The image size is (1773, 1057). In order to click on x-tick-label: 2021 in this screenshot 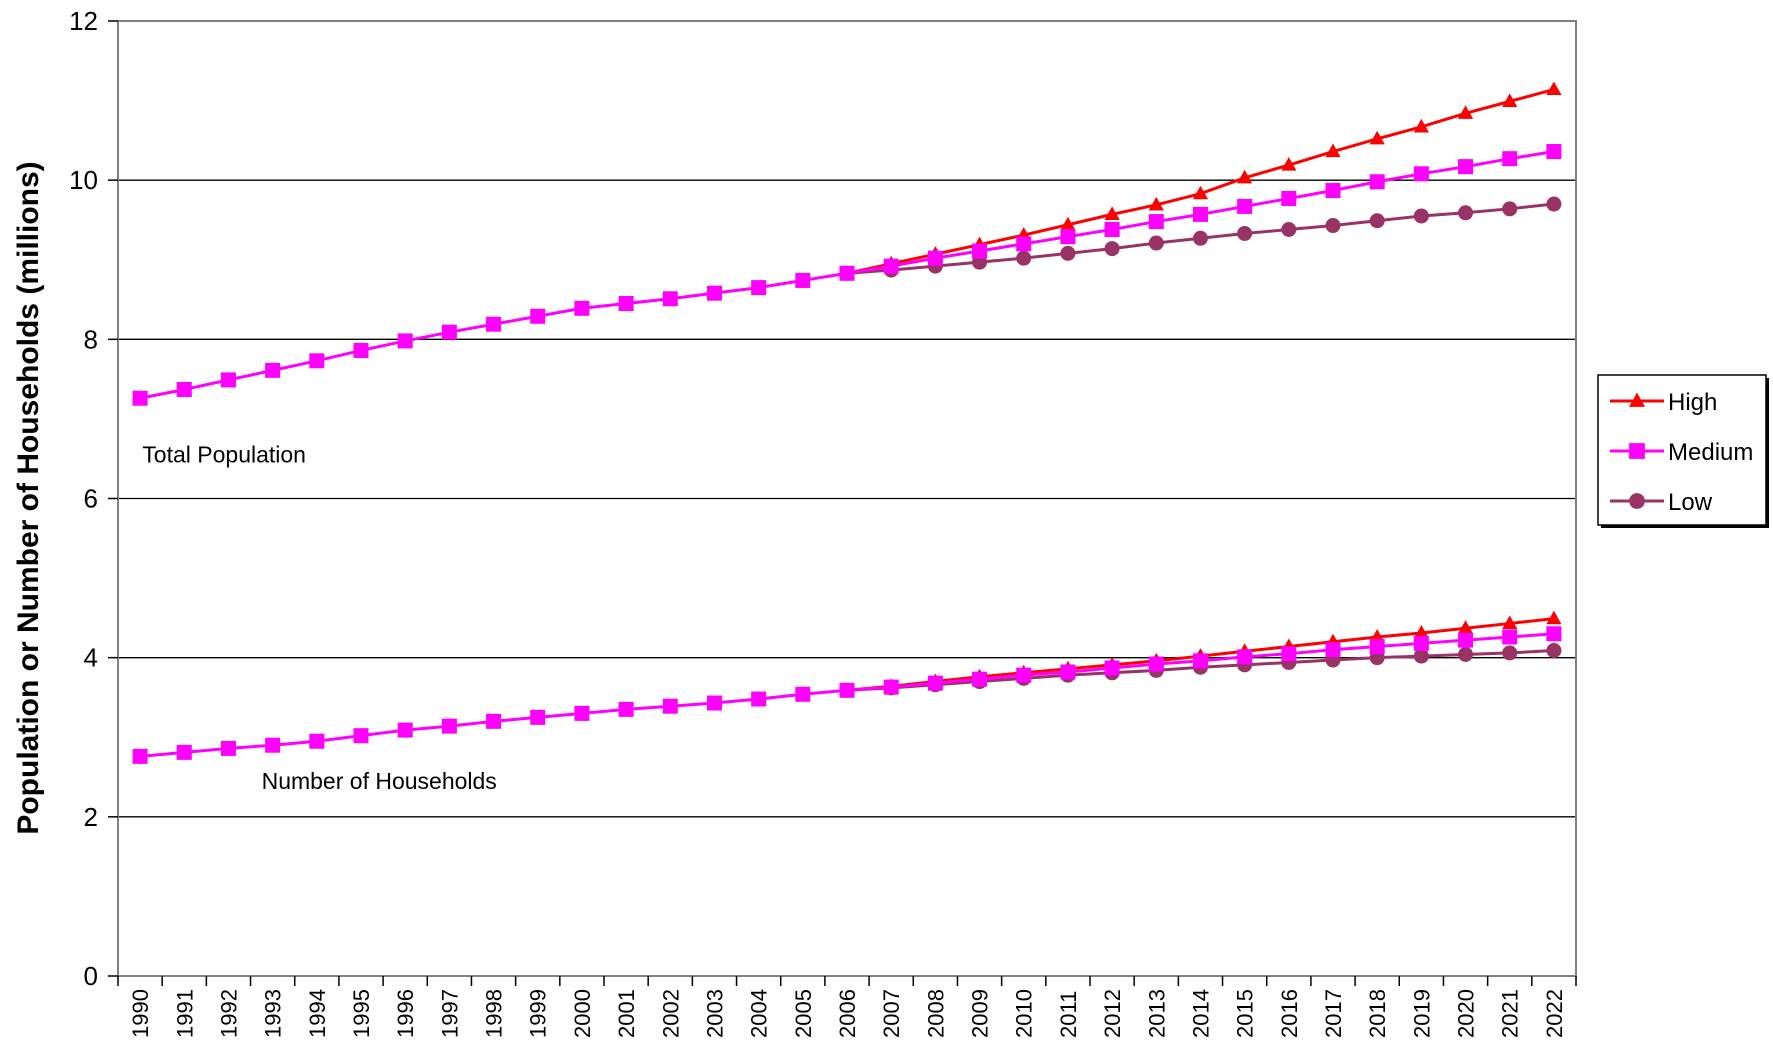, I will do `click(1510, 1013)`.